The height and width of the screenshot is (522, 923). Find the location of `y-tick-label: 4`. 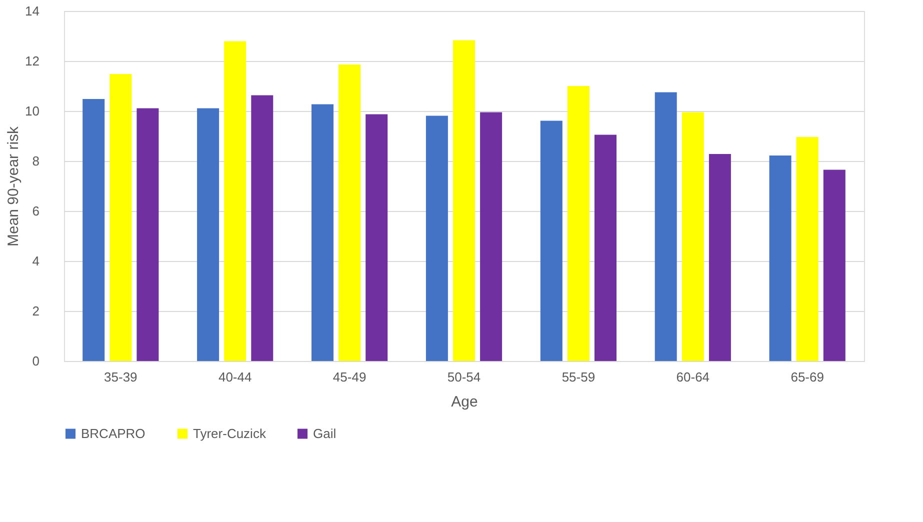

y-tick-label: 4 is located at coordinates (36, 261).